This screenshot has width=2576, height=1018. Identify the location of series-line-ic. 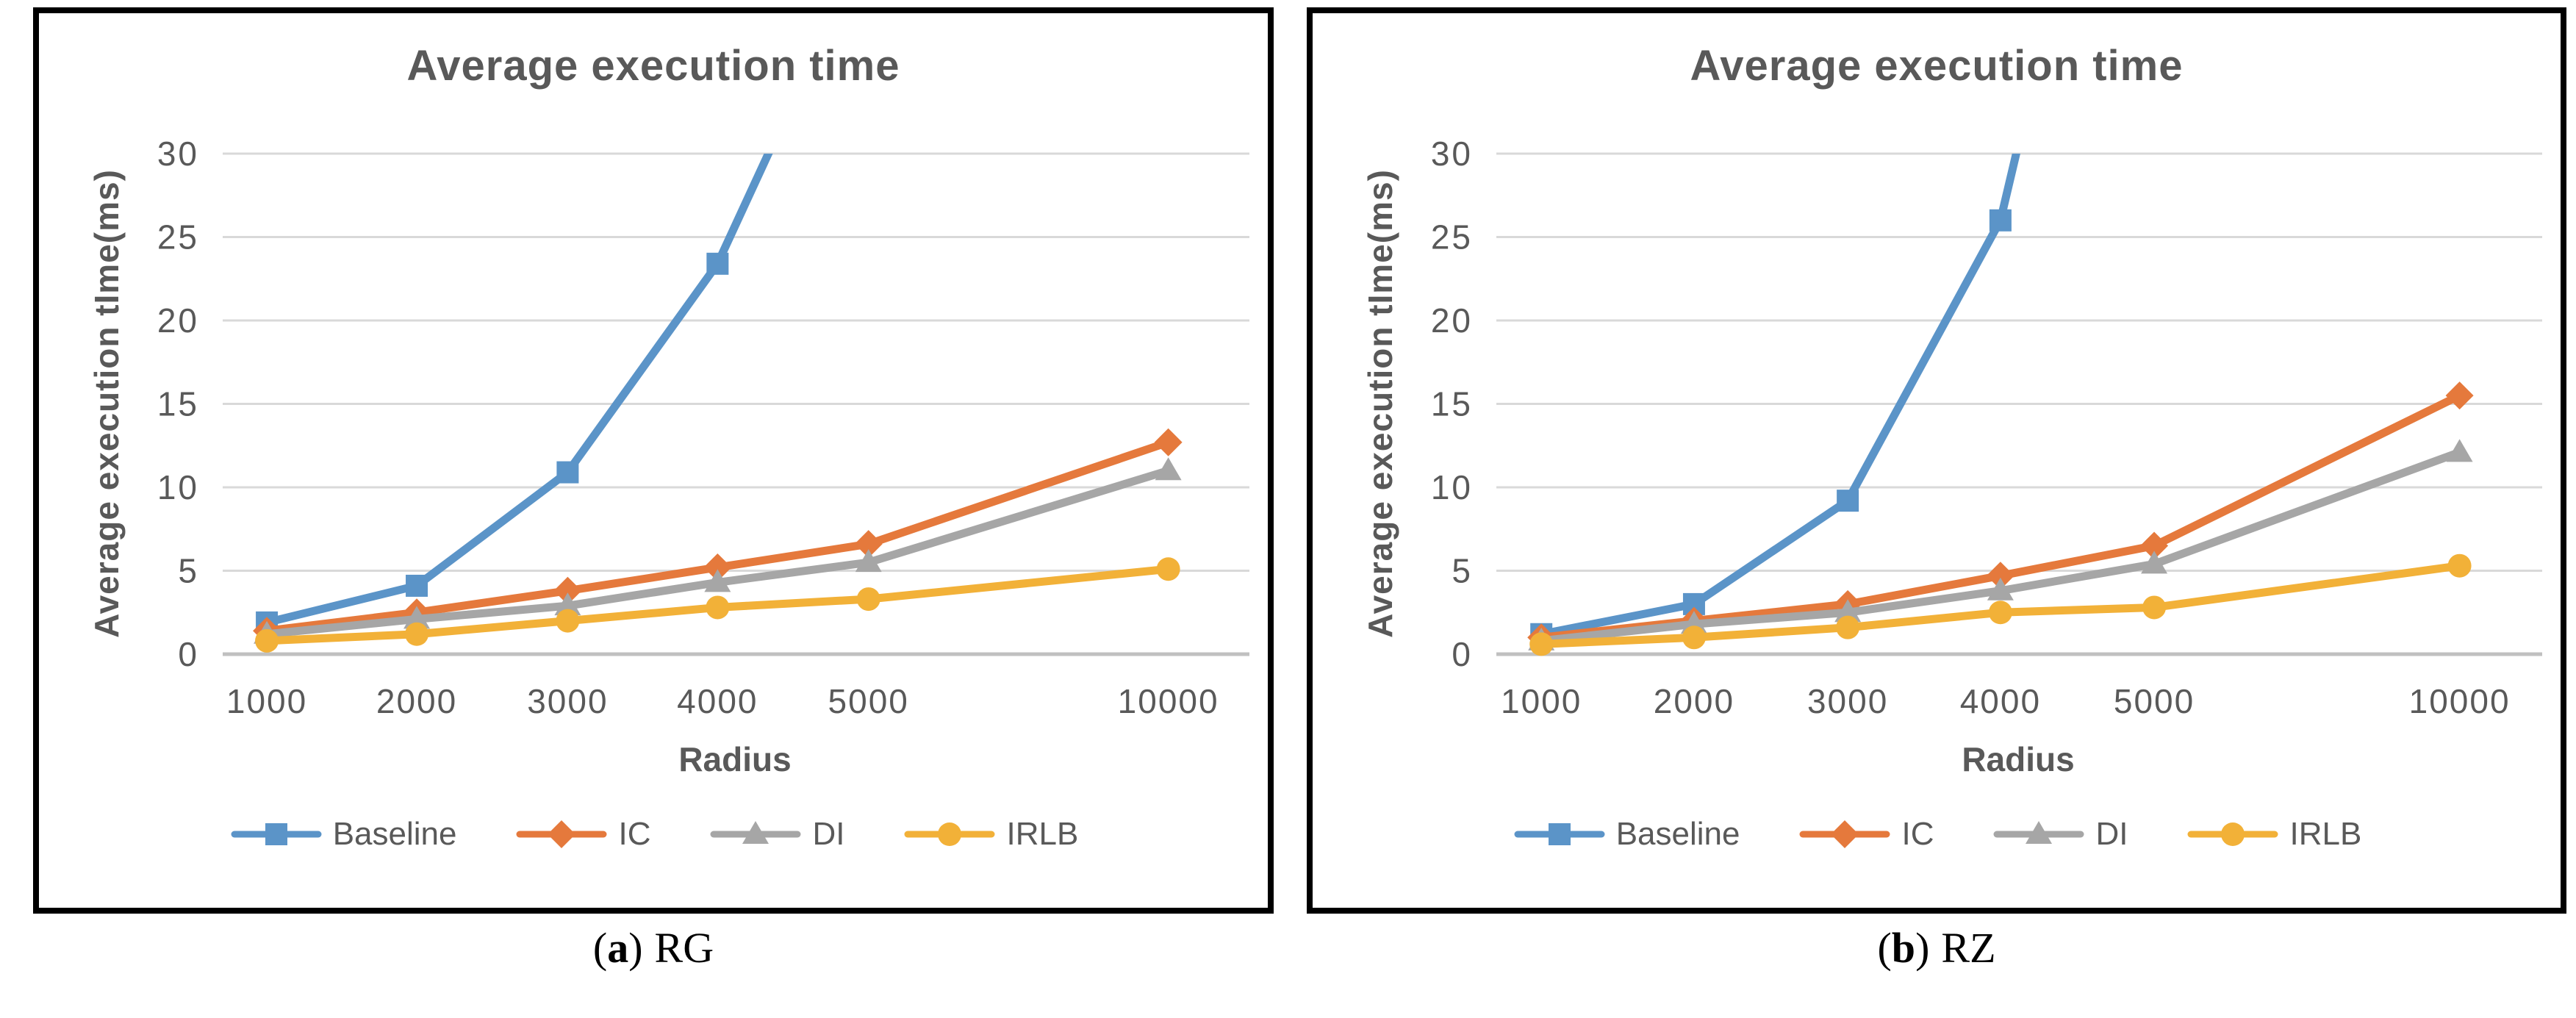
(717, 536).